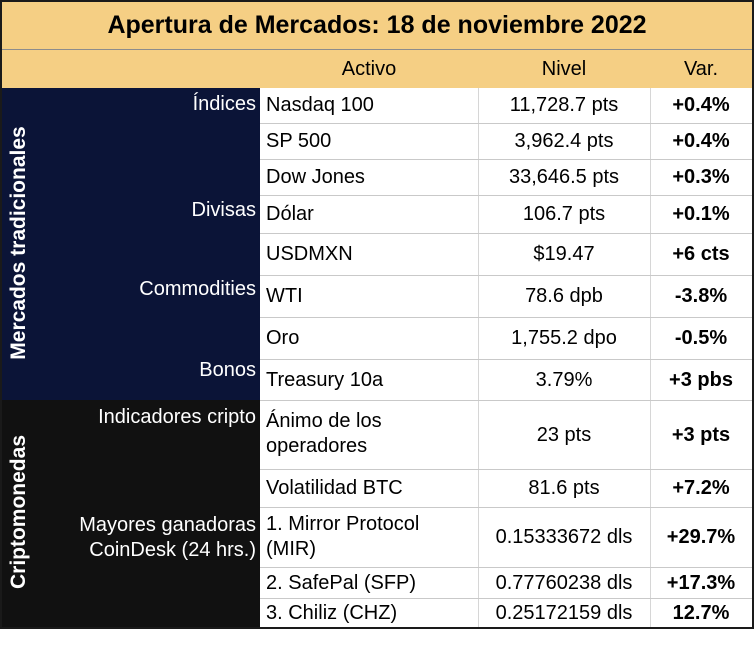 The image size is (754, 662). I want to click on row-activo: 2. SafePal (SFP), so click(341, 582).